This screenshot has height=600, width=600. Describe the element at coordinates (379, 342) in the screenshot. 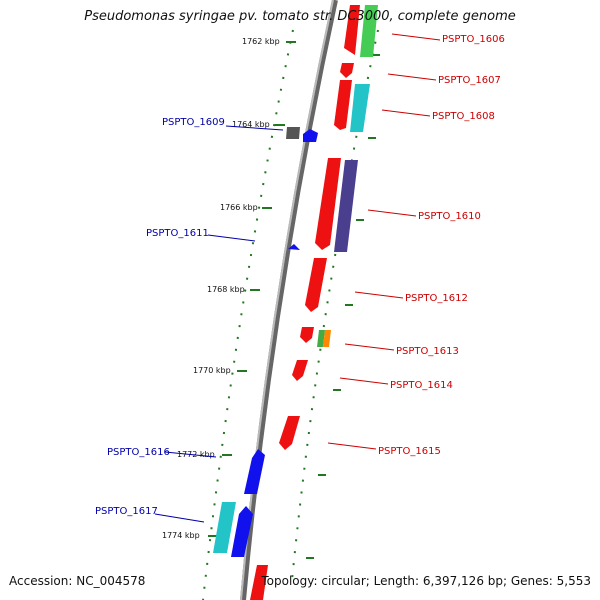

I see `gene-PSPTO_1613: PSPTO_1613` at that location.